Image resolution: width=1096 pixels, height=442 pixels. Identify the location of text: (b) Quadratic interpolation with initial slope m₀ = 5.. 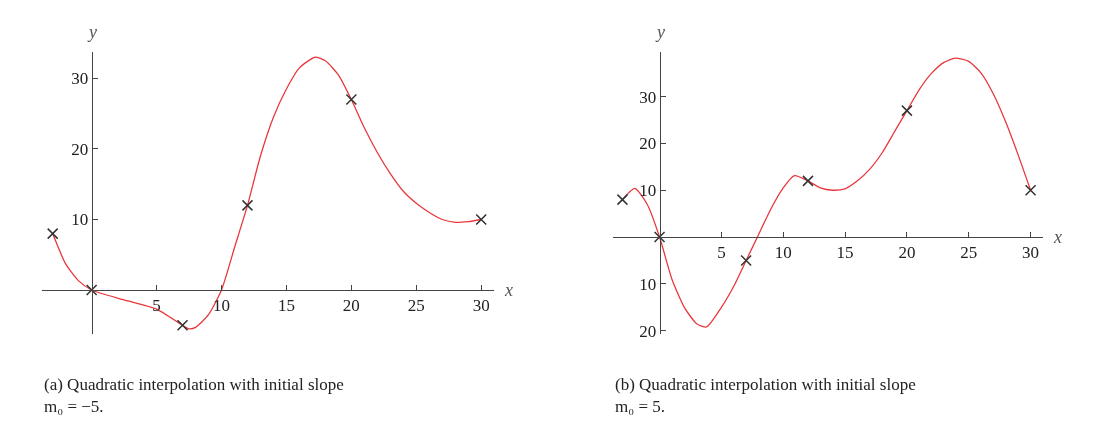
(765, 396).